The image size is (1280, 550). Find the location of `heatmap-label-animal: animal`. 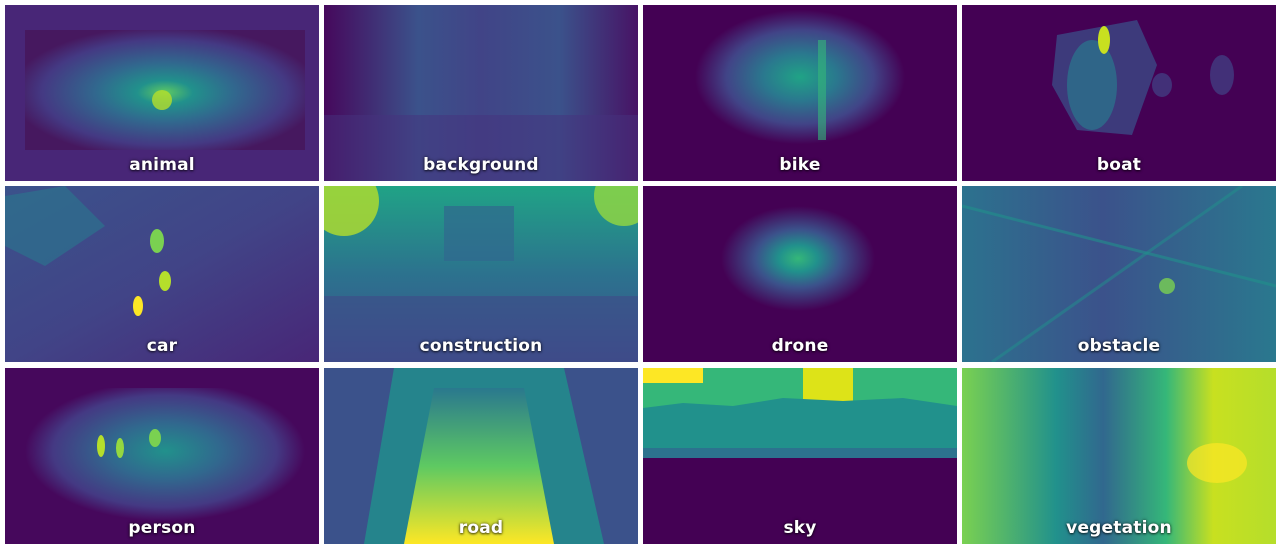

heatmap-label-animal: animal is located at coordinates (162, 165).